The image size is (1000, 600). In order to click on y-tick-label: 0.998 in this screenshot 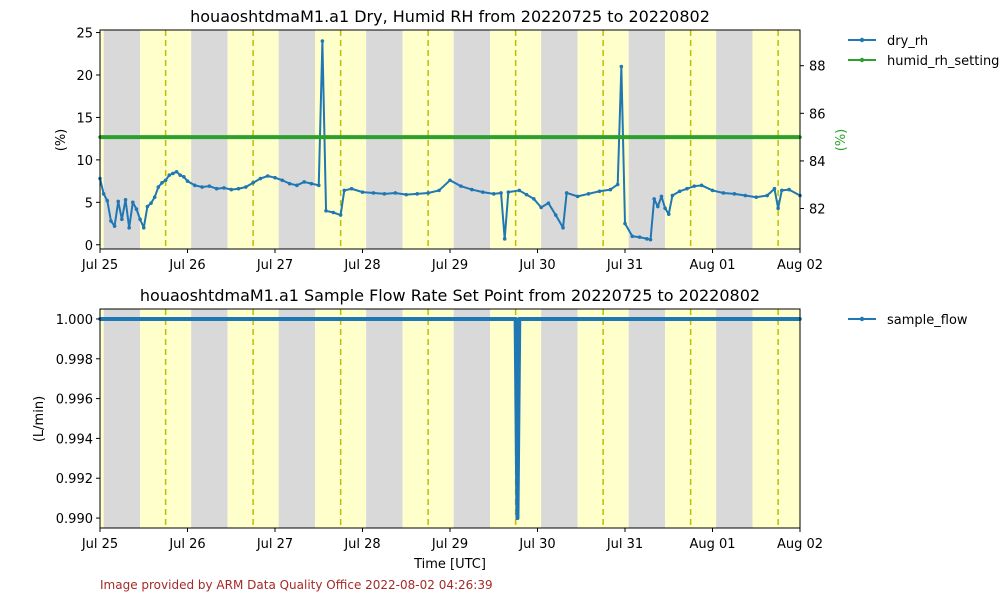, I will do `click(74, 360)`.